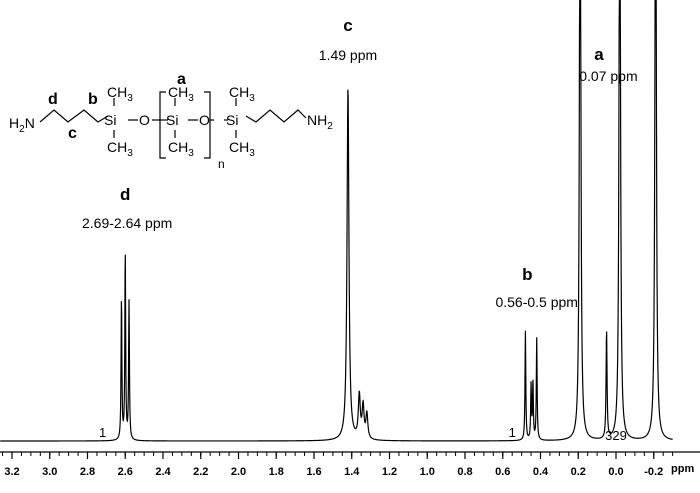 The height and width of the screenshot is (493, 700). What do you see at coordinates (527, 274) in the screenshot?
I see `peak-label-b: b` at bounding box center [527, 274].